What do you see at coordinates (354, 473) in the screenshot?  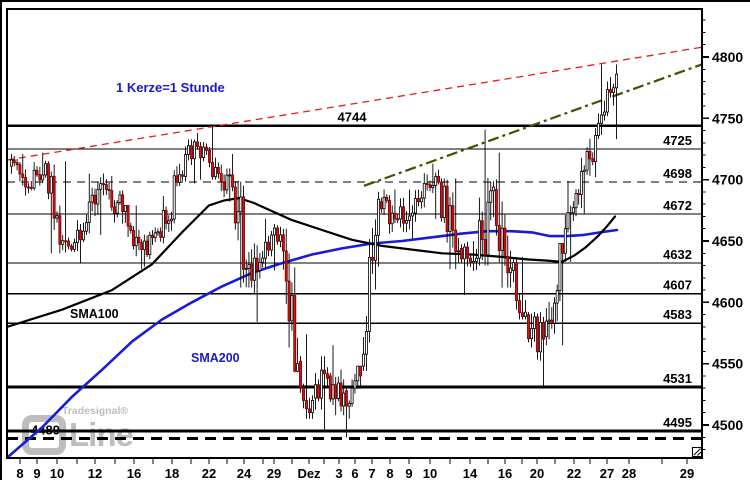 I see `svg-text: 6` at bounding box center [354, 473].